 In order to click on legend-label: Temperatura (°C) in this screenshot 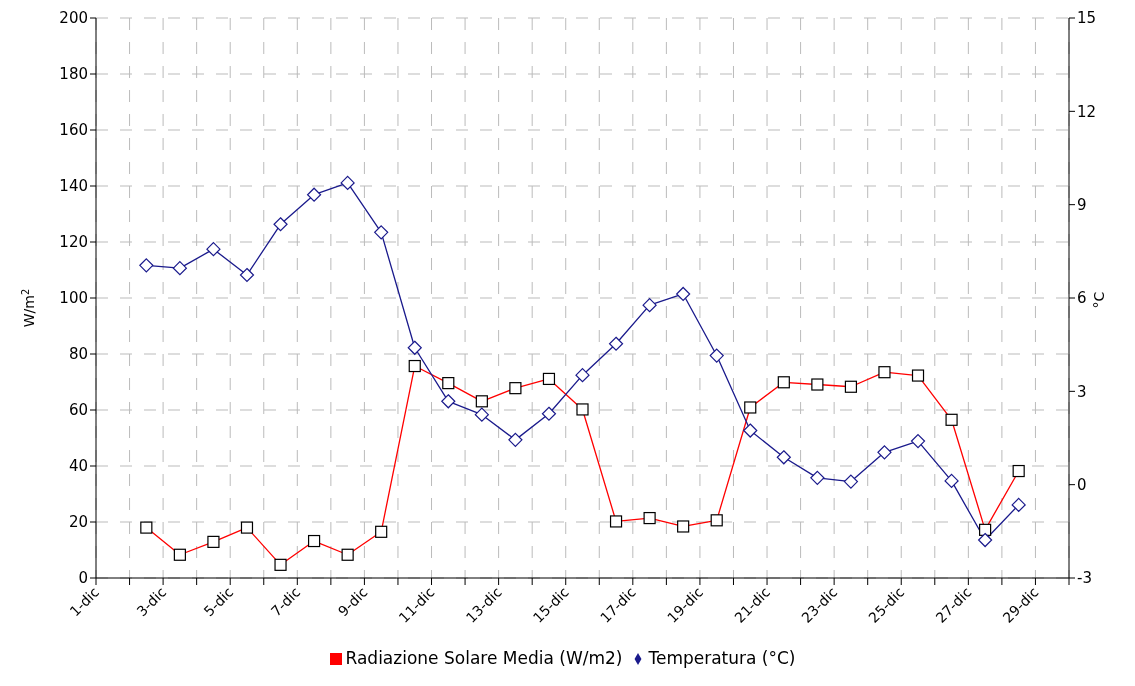, I will do `click(722, 658)`.